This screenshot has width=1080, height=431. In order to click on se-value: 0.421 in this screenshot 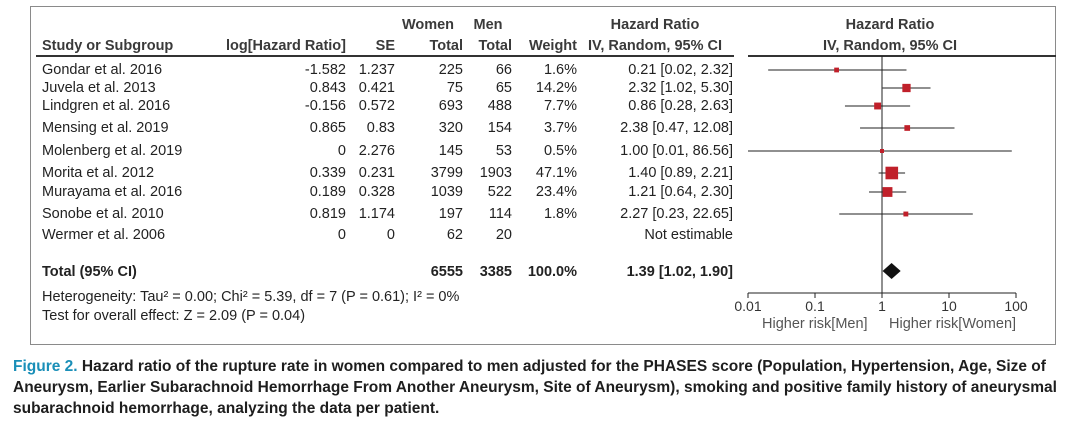, I will do `click(376, 88)`.